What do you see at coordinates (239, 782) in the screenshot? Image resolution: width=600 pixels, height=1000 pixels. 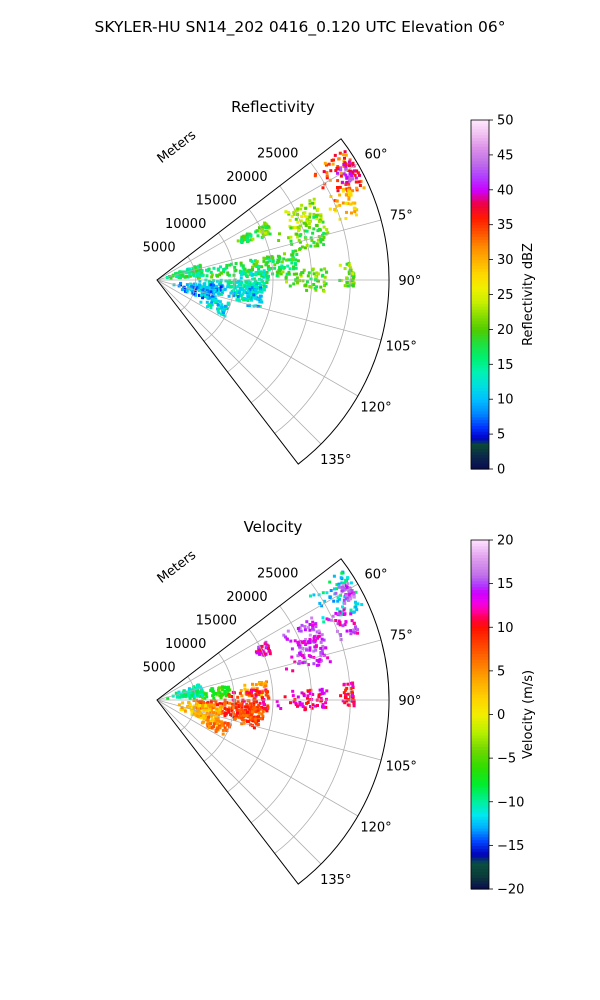 I see `azimuth-gridline` at bounding box center [239, 782].